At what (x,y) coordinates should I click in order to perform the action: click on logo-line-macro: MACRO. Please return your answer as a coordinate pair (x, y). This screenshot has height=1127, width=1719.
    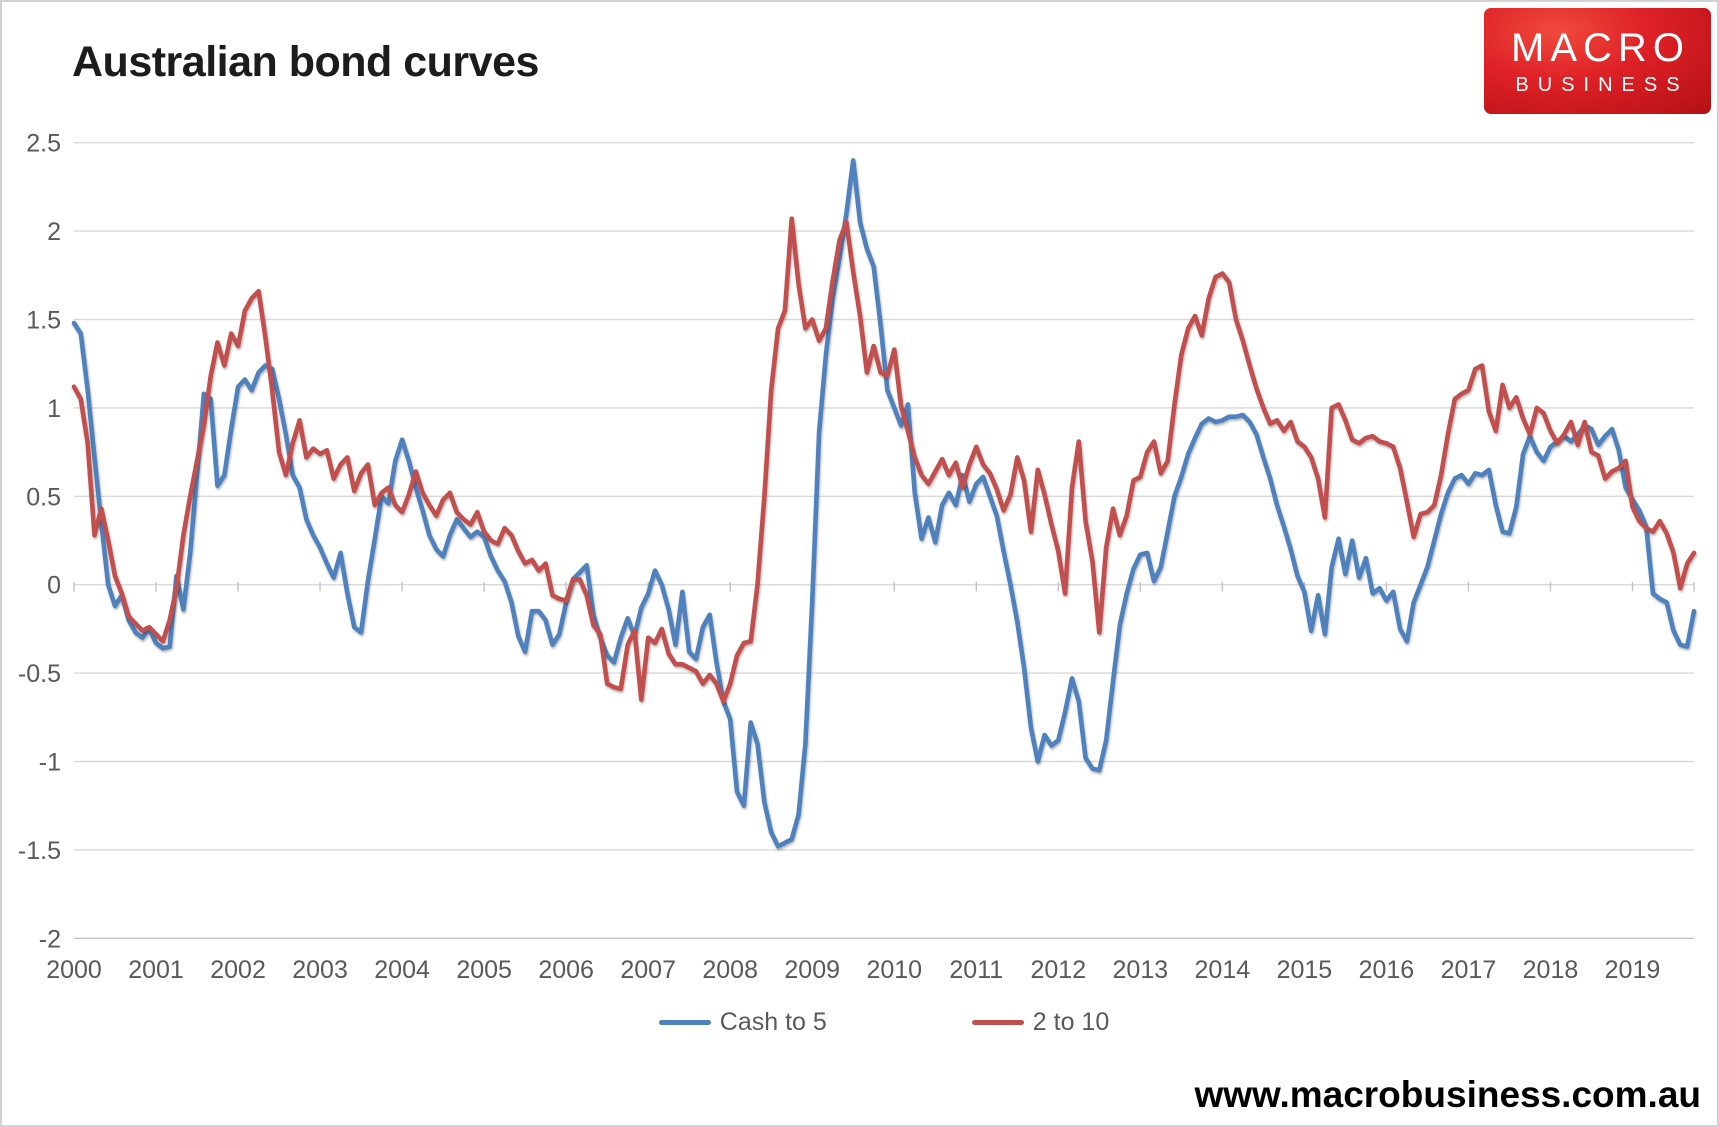
    Looking at the image, I should click on (1600, 47).